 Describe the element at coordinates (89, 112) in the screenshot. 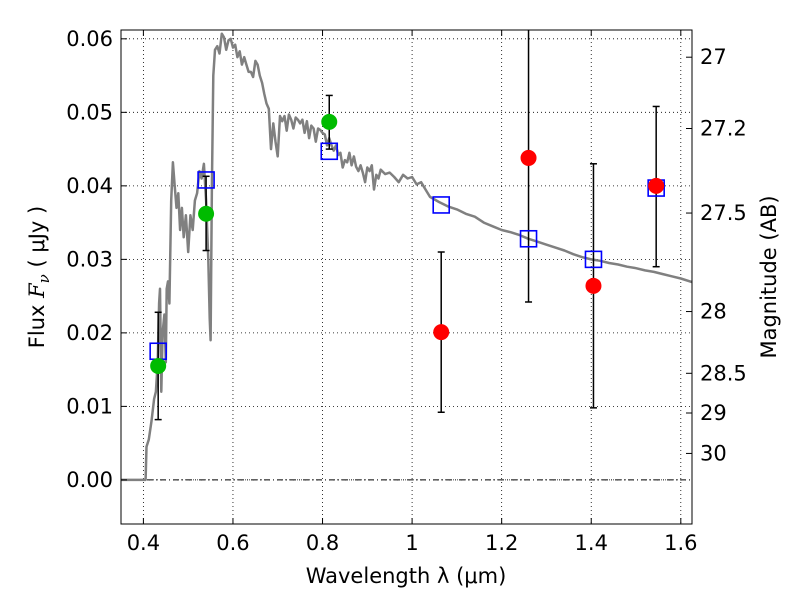

I see `y-tick-label: 0.05` at that location.